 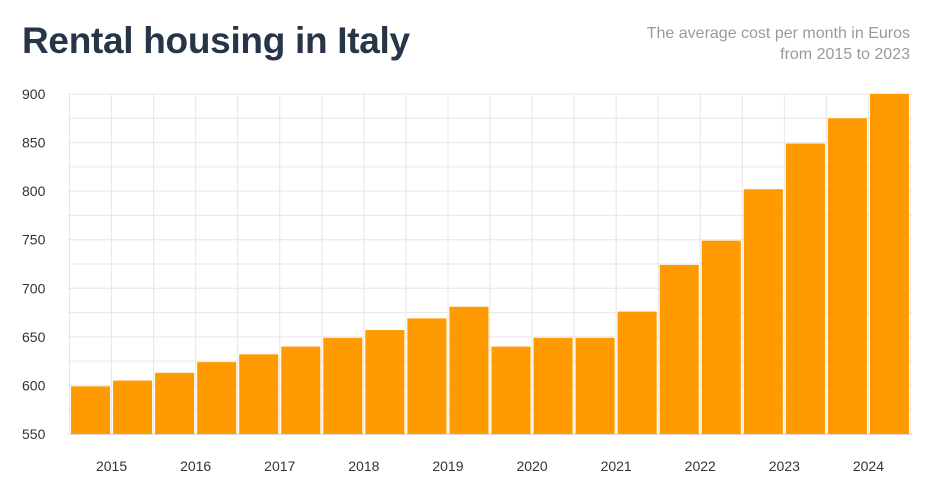 I want to click on y-tick-label: 550, so click(x=34, y=434).